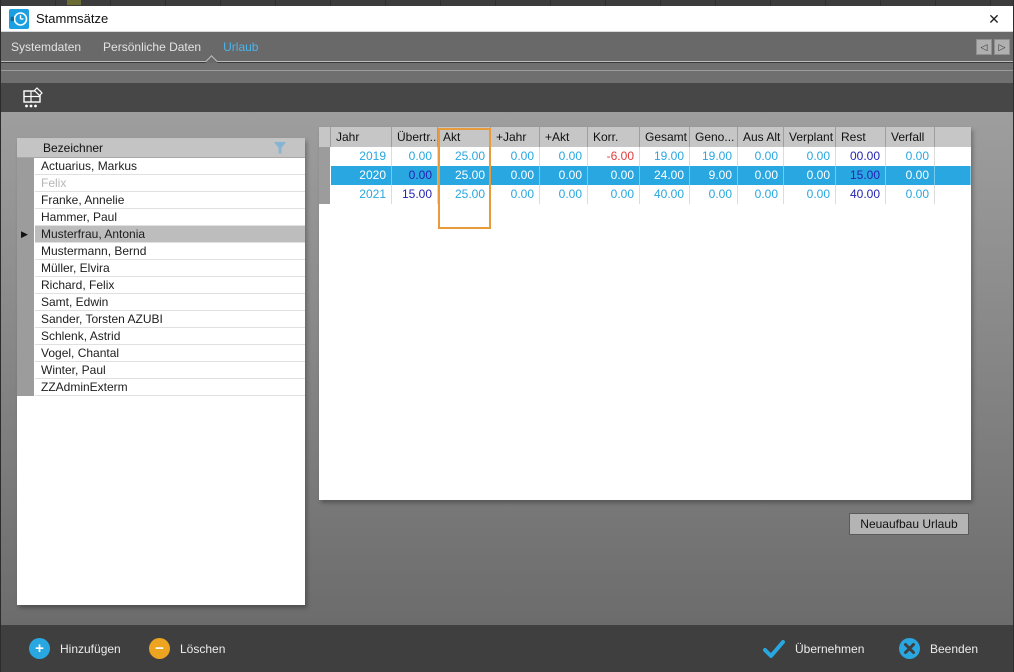  Describe the element at coordinates (507, 3) in the screenshot. I see `background-window-strip` at that location.